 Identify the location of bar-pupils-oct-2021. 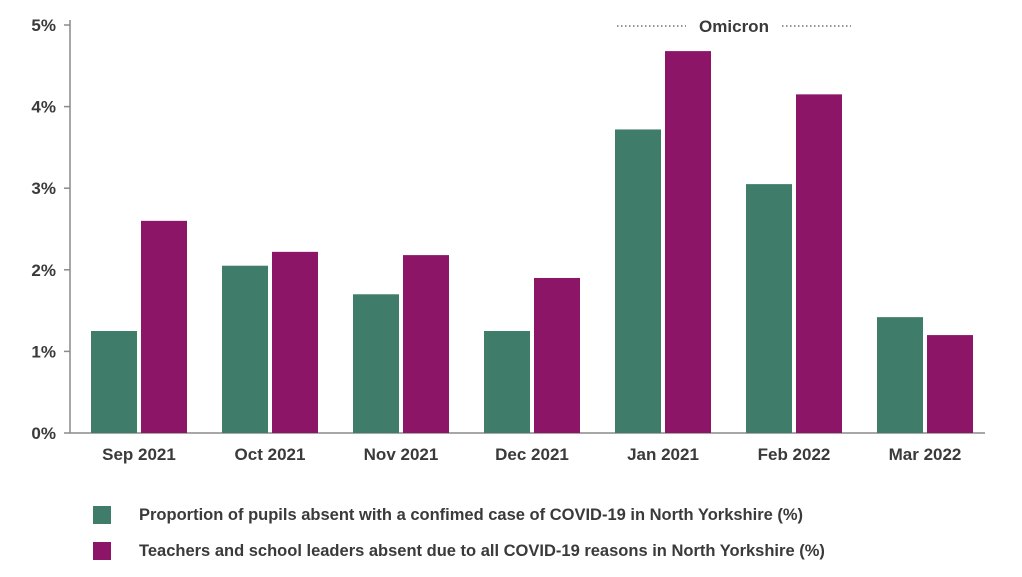
(245, 349).